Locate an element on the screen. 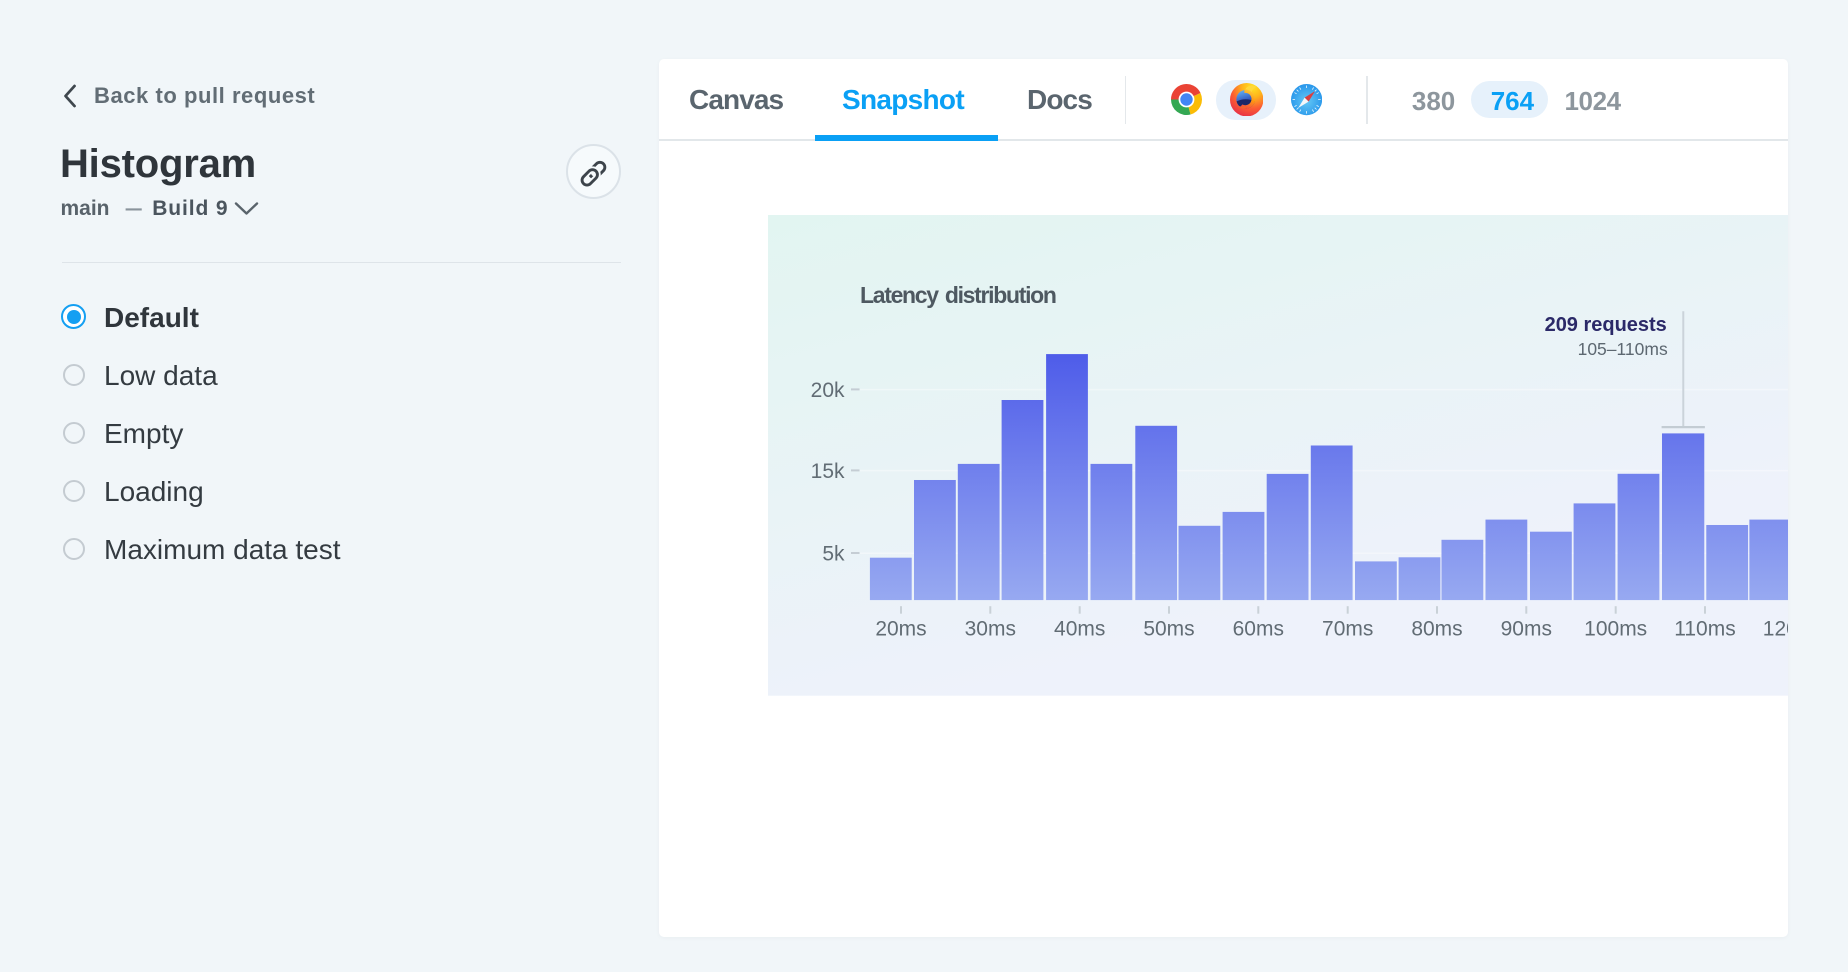  svg-text: 30ms is located at coordinates (990, 629).